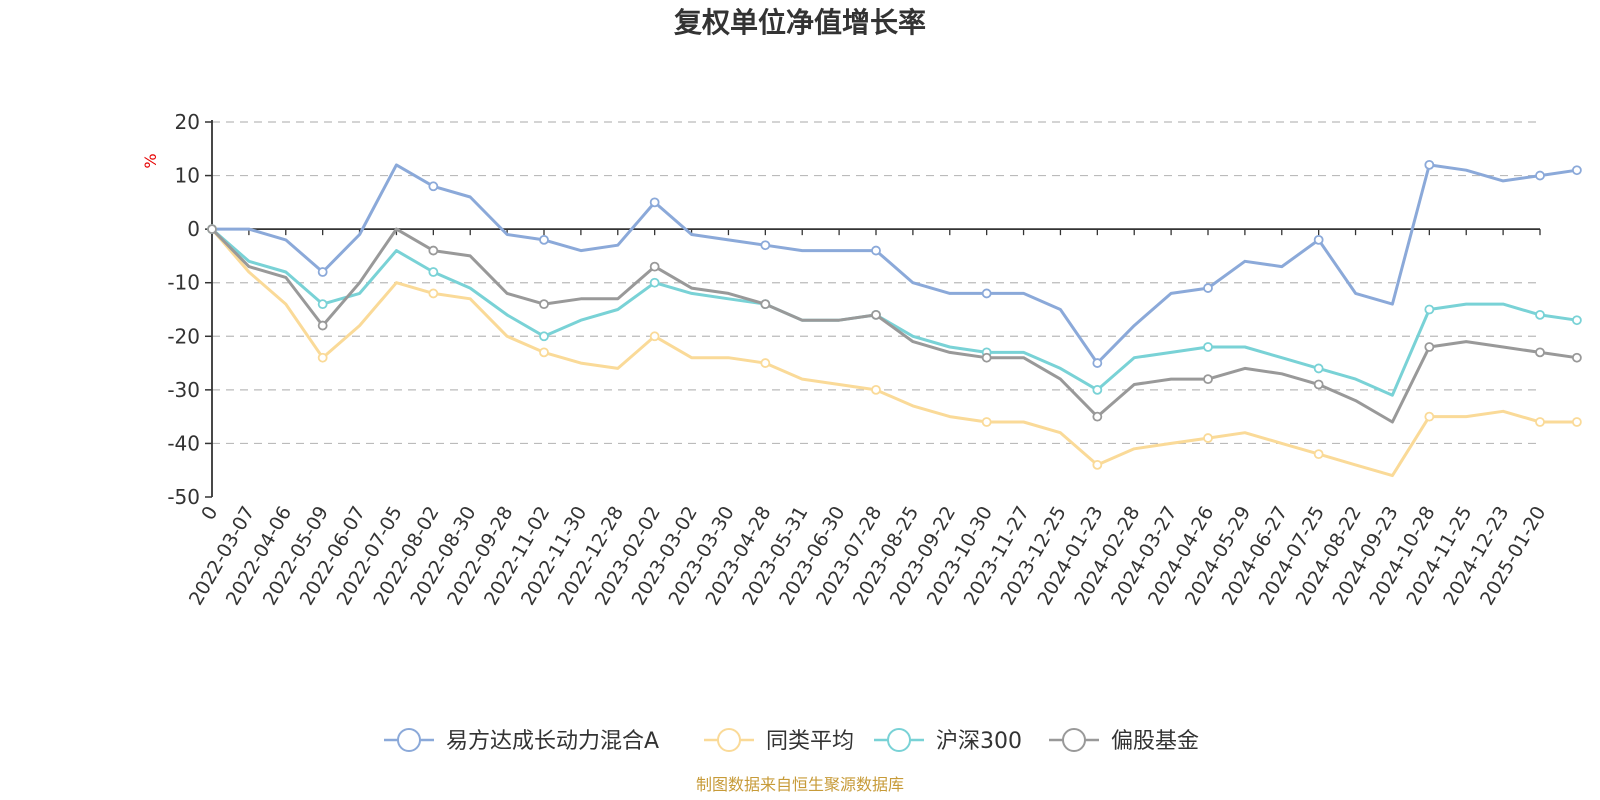  Describe the element at coordinates (810, 741) in the screenshot. I see `legend-label: 同类平均` at that location.